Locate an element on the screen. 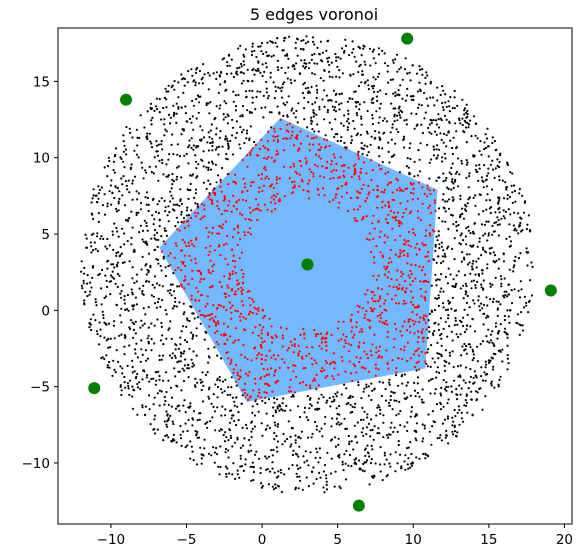  outer-site is located at coordinates (94, 388).